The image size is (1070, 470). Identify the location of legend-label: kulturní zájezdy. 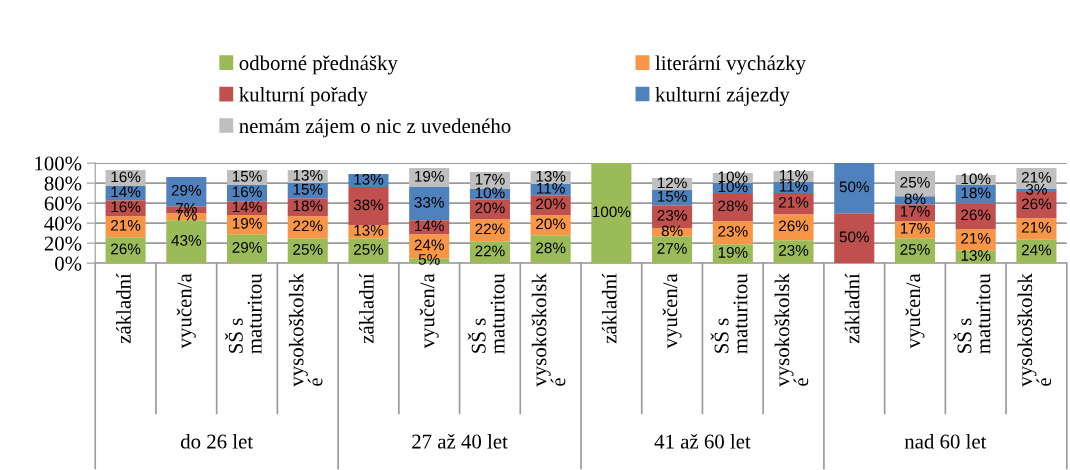
(722, 96).